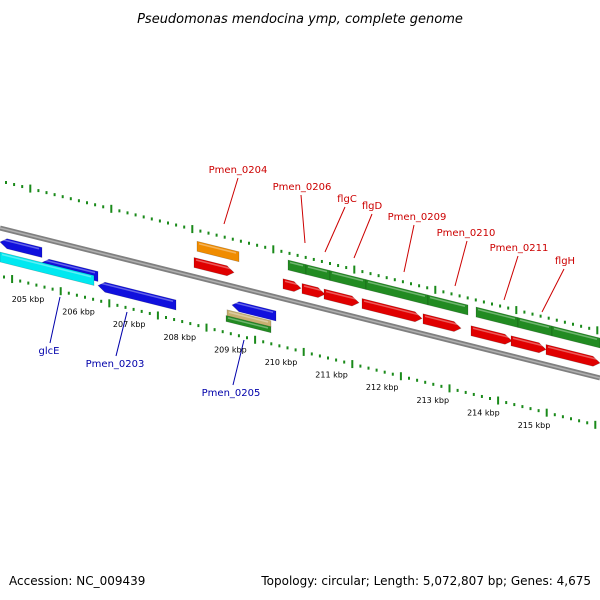 The width and height of the screenshot is (600, 600). Describe the element at coordinates (347, 277) in the screenshot. I see `cds-forward-3-highlight` at that location.